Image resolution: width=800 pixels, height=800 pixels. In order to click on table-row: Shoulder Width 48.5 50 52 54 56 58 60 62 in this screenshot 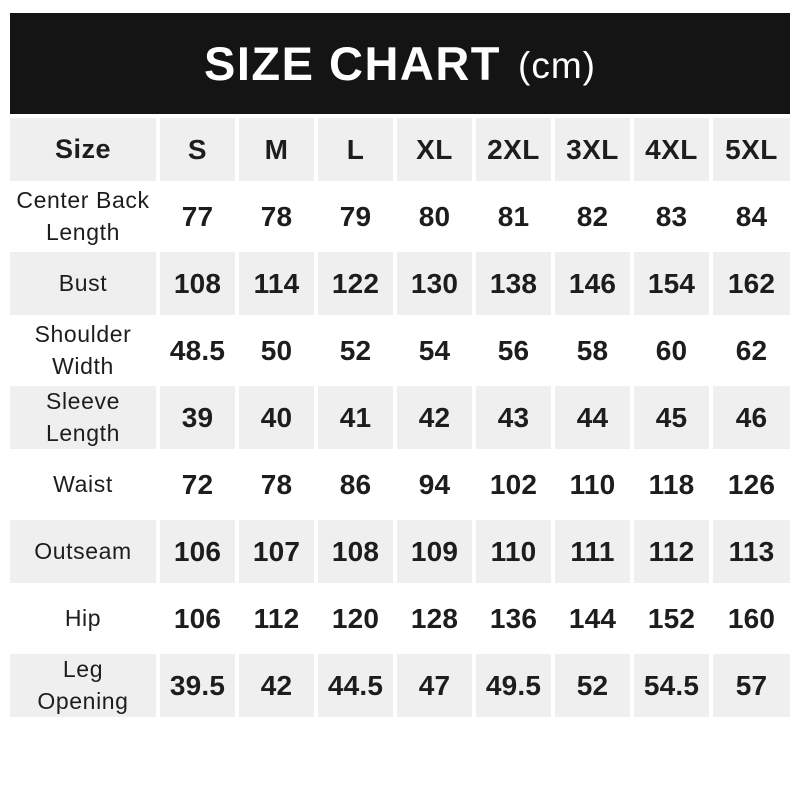, I will do `click(400, 350)`.